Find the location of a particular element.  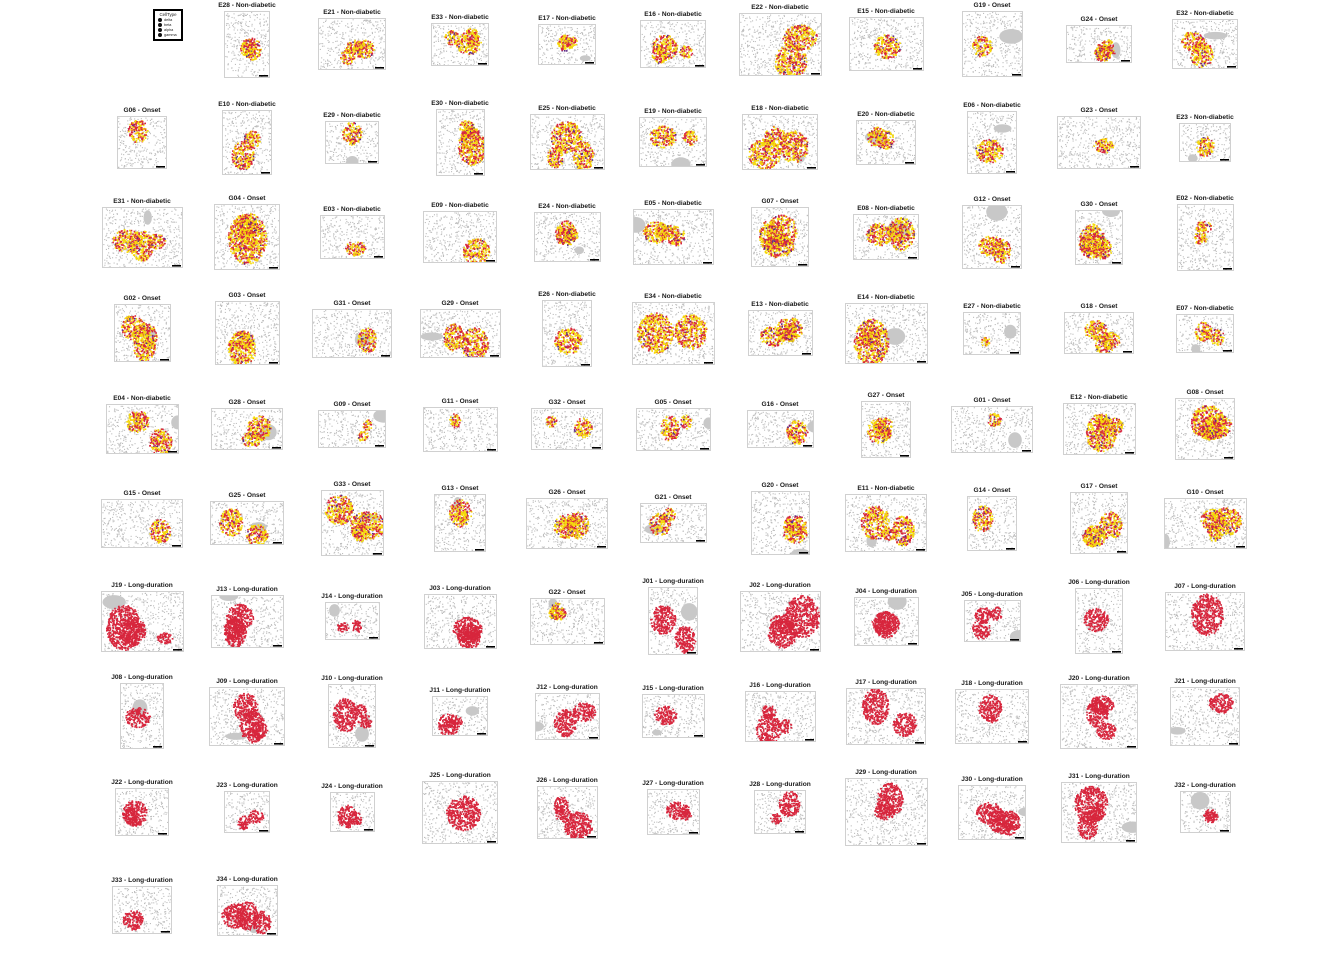

tissue-map is located at coordinates (460, 44).